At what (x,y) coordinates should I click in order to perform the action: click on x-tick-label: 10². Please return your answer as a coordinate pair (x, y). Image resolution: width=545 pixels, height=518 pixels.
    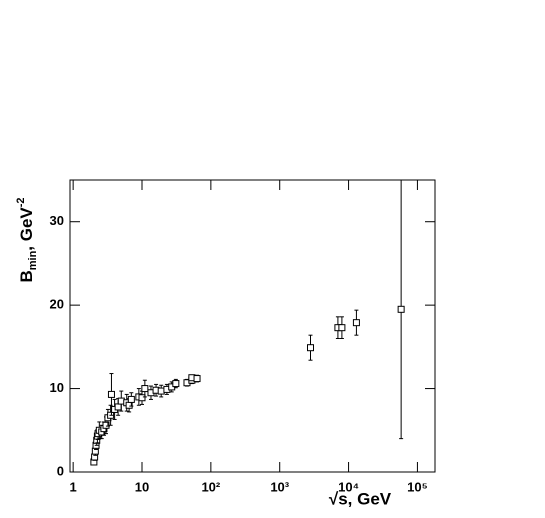
    Looking at the image, I should click on (210, 486).